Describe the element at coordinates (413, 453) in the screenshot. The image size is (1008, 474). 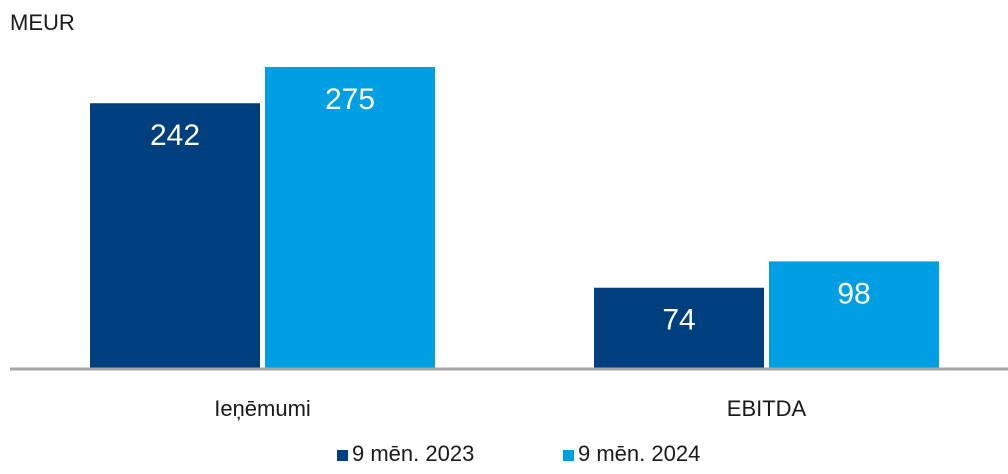
I see `legend-label: 9 mēn. 2023` at that location.